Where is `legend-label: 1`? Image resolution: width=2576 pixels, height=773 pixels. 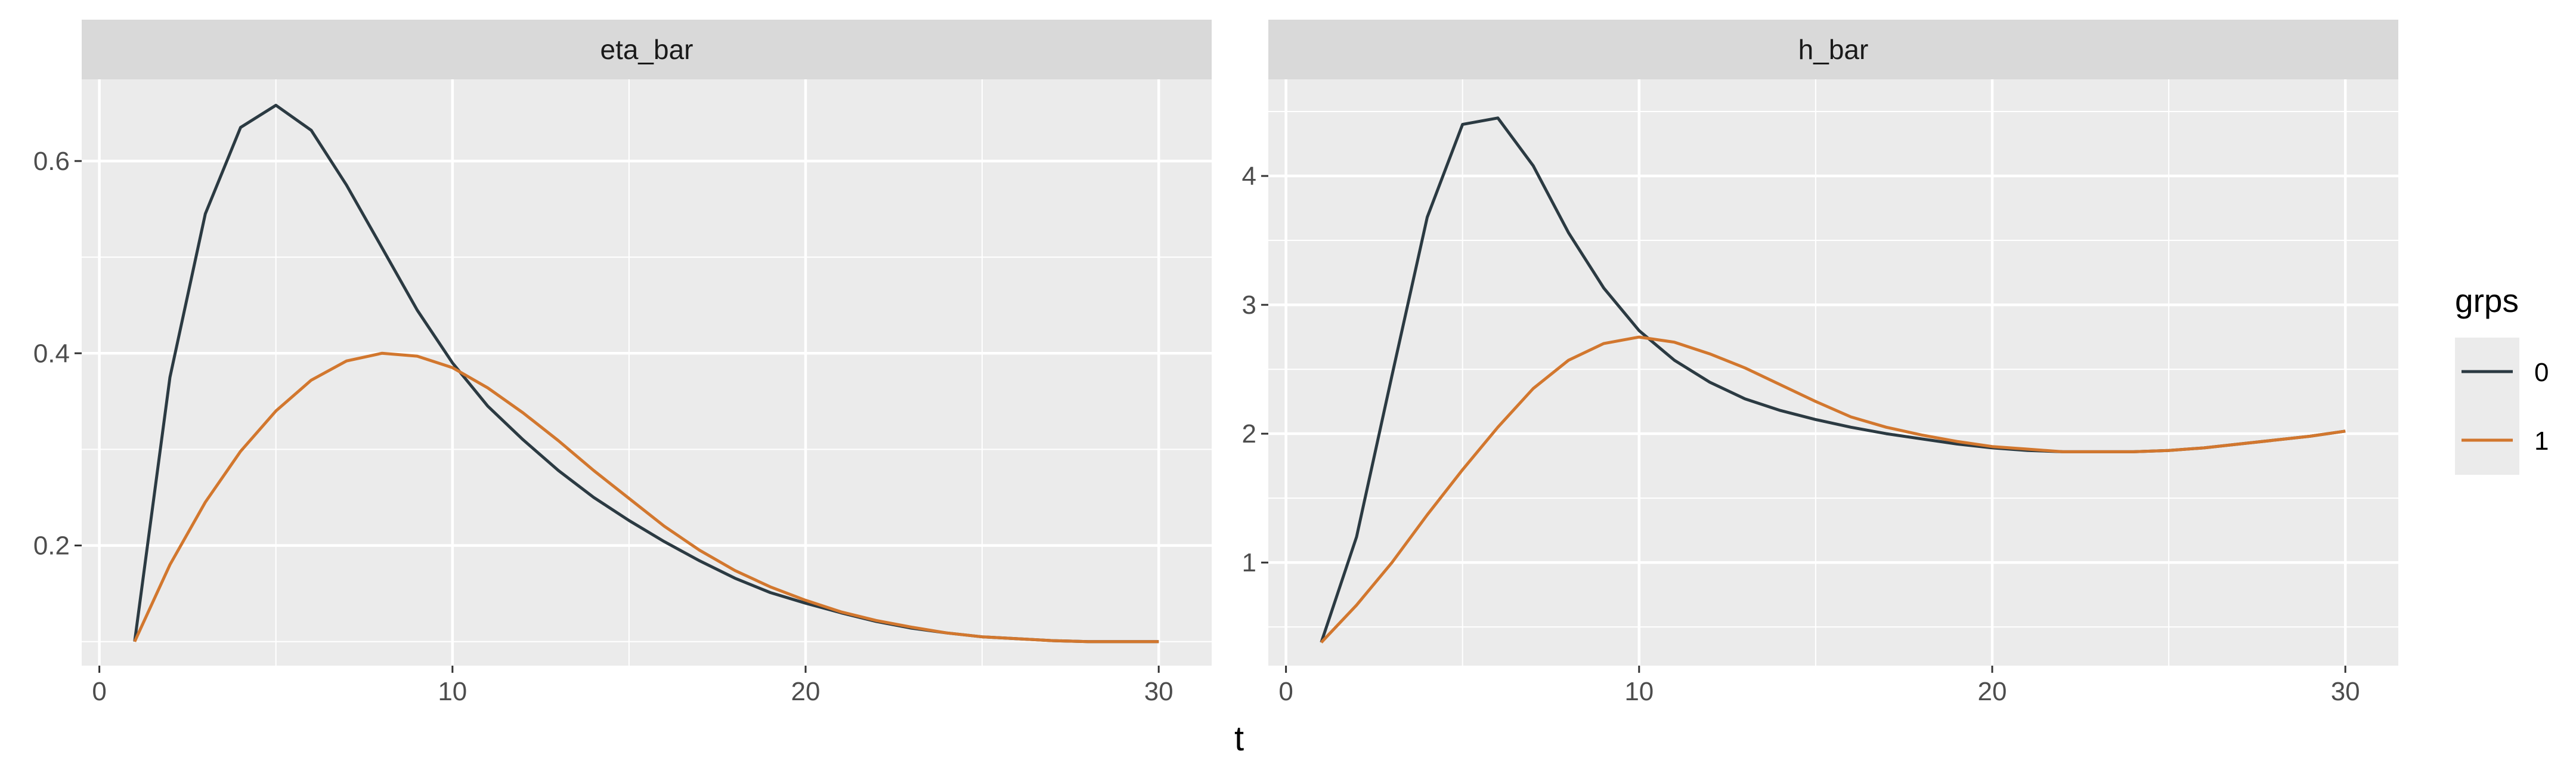 legend-label: 1 is located at coordinates (2541, 441).